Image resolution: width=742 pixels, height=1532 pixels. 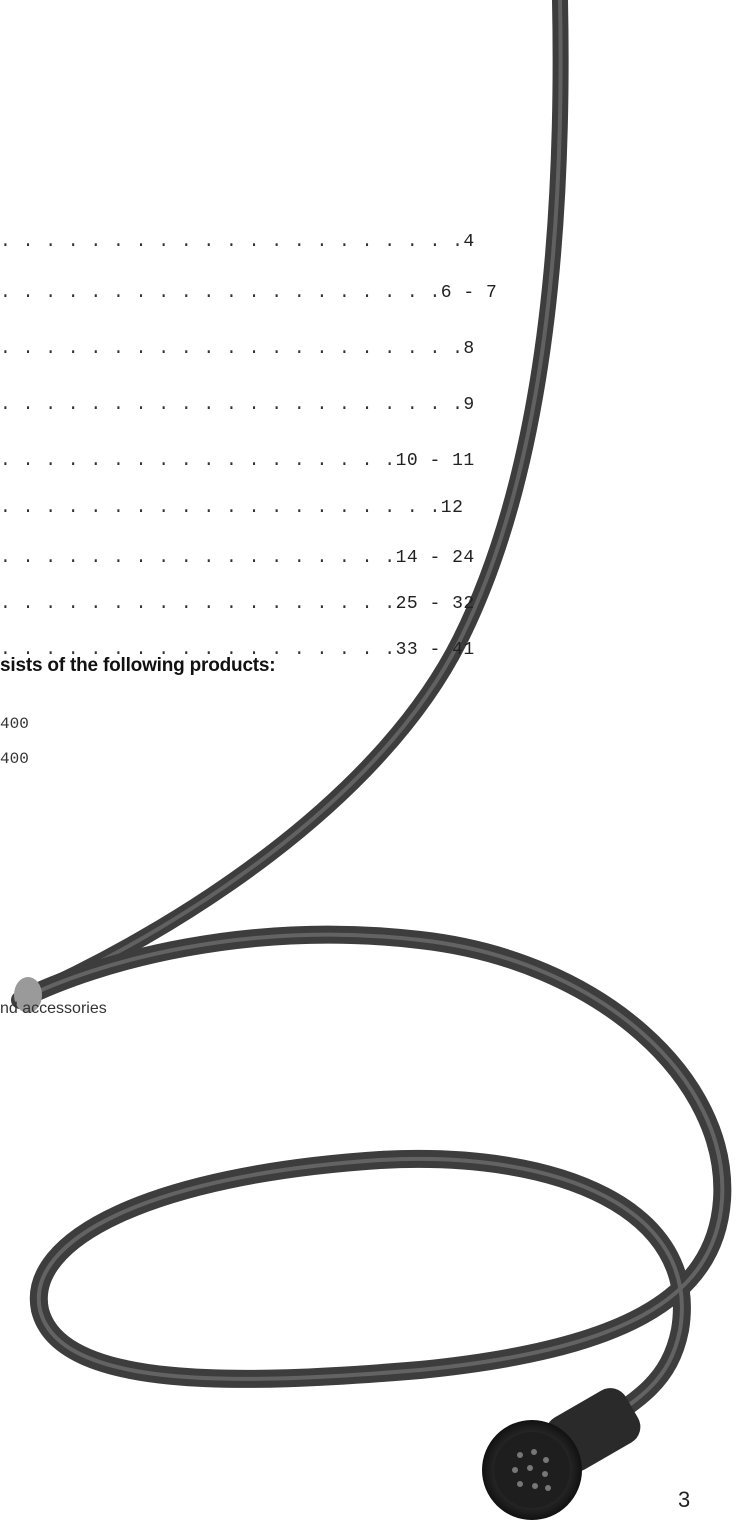 What do you see at coordinates (435, 558) in the screenshot?
I see `toc-page: 14 - 24` at bounding box center [435, 558].